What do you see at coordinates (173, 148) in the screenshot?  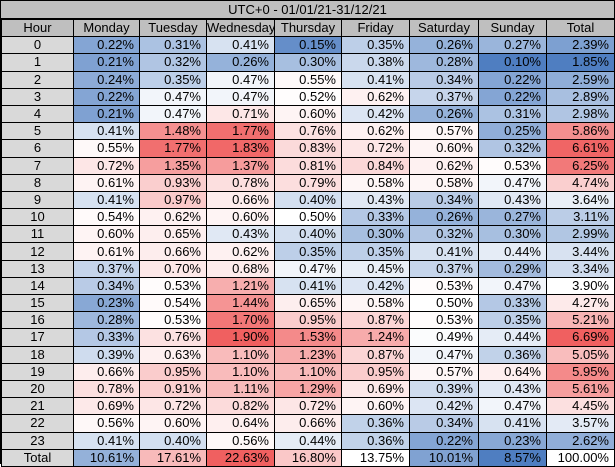 I see `percent-cell: 1.77%` at bounding box center [173, 148].